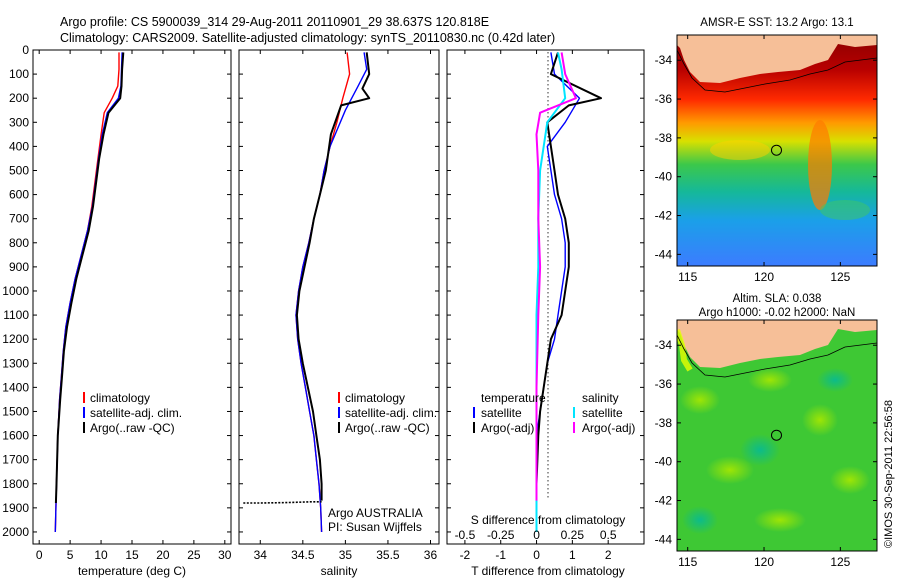 This screenshot has width=900, height=580. Describe the element at coordinates (507, 428) in the screenshot. I see `legend-label-t-argo: Argo(-adj)` at that location.